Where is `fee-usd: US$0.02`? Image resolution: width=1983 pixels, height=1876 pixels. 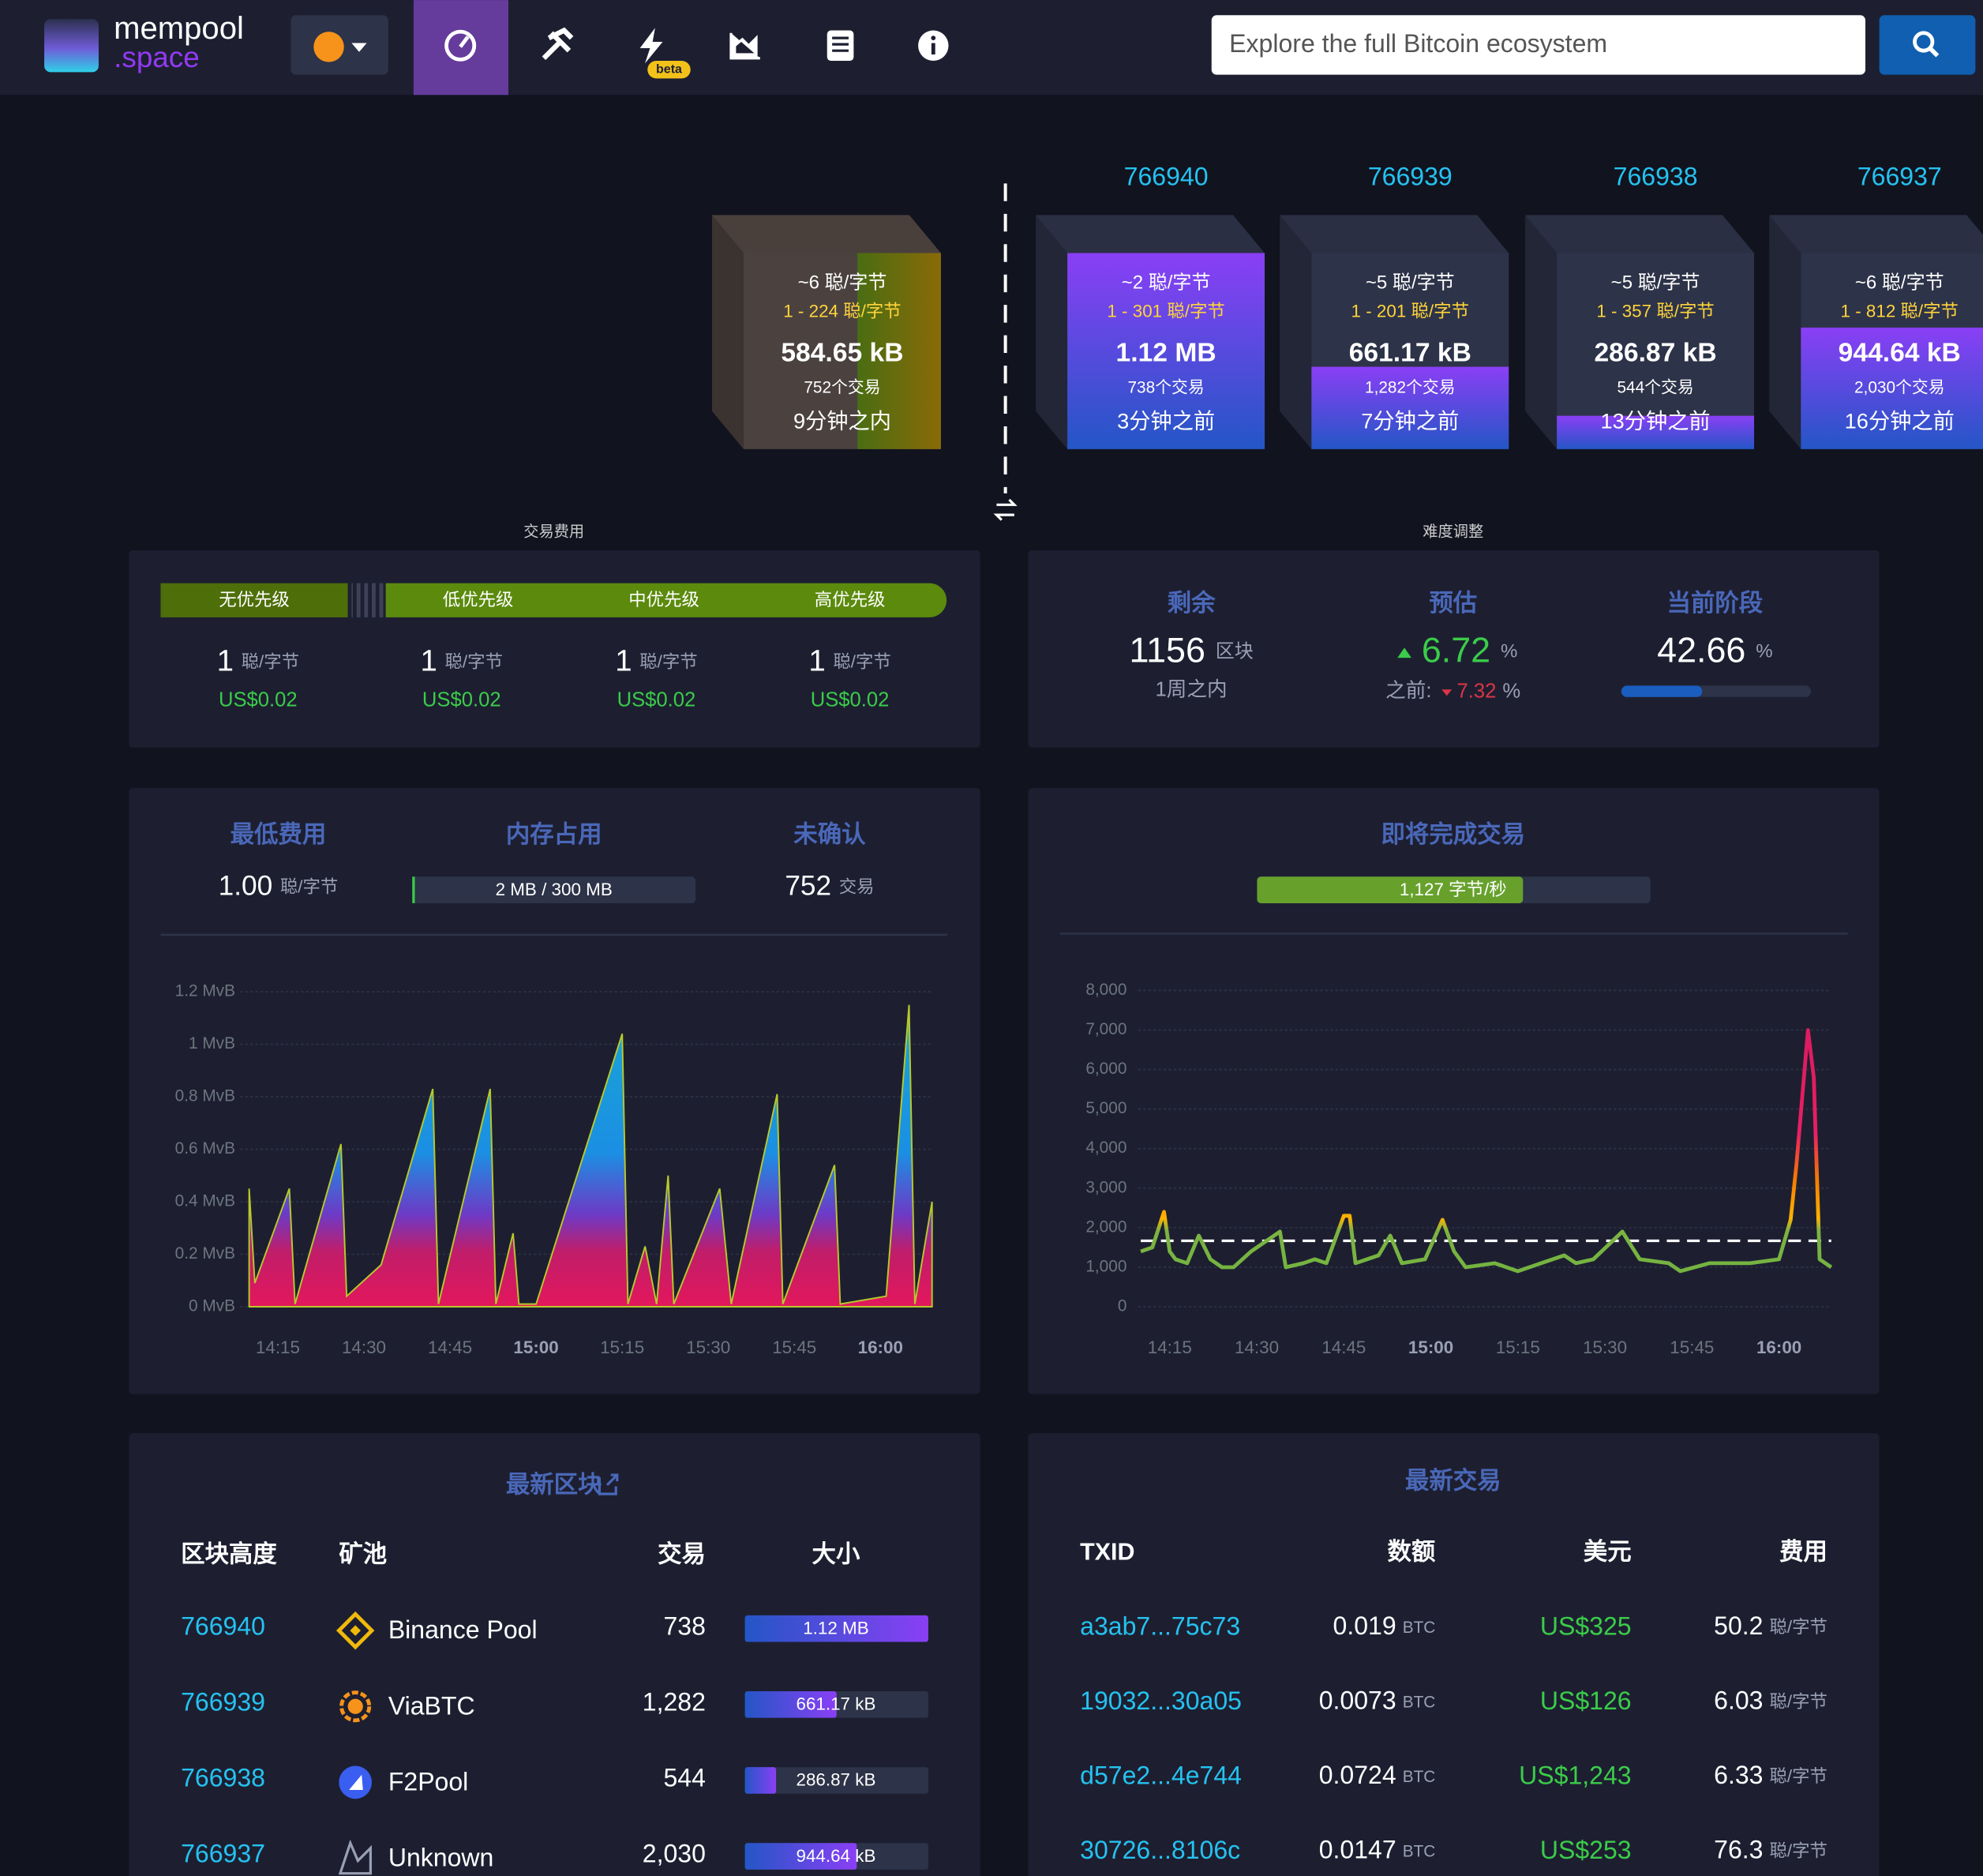 fee-usd: US$0.02 is located at coordinates (258, 699).